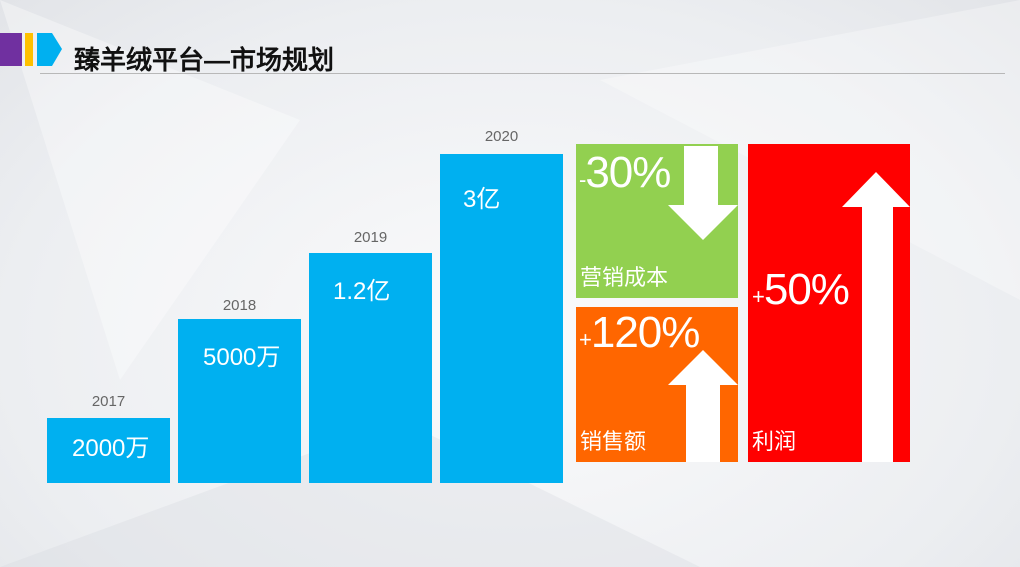 This screenshot has width=1020, height=567. Describe the element at coordinates (806, 289) in the screenshot. I see `number: 50%` at that location.